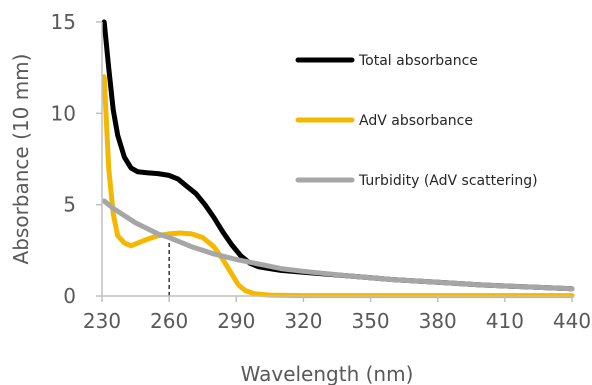 The height and width of the screenshot is (385, 592). What do you see at coordinates (21, 159) in the screenshot?
I see `y-axis-title: Absorbance (10 mm)` at bounding box center [21, 159].